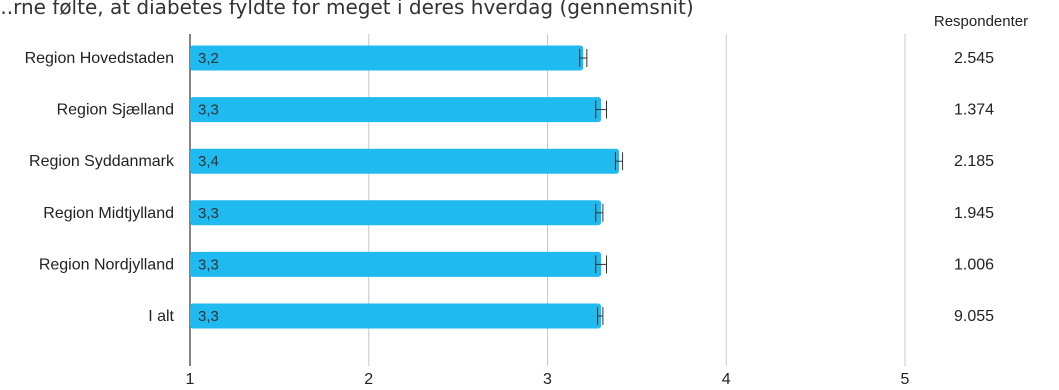 The width and height of the screenshot is (1059, 390). Describe the element at coordinates (981, 21) in the screenshot. I see `respondents-header: Respondenter` at that location.